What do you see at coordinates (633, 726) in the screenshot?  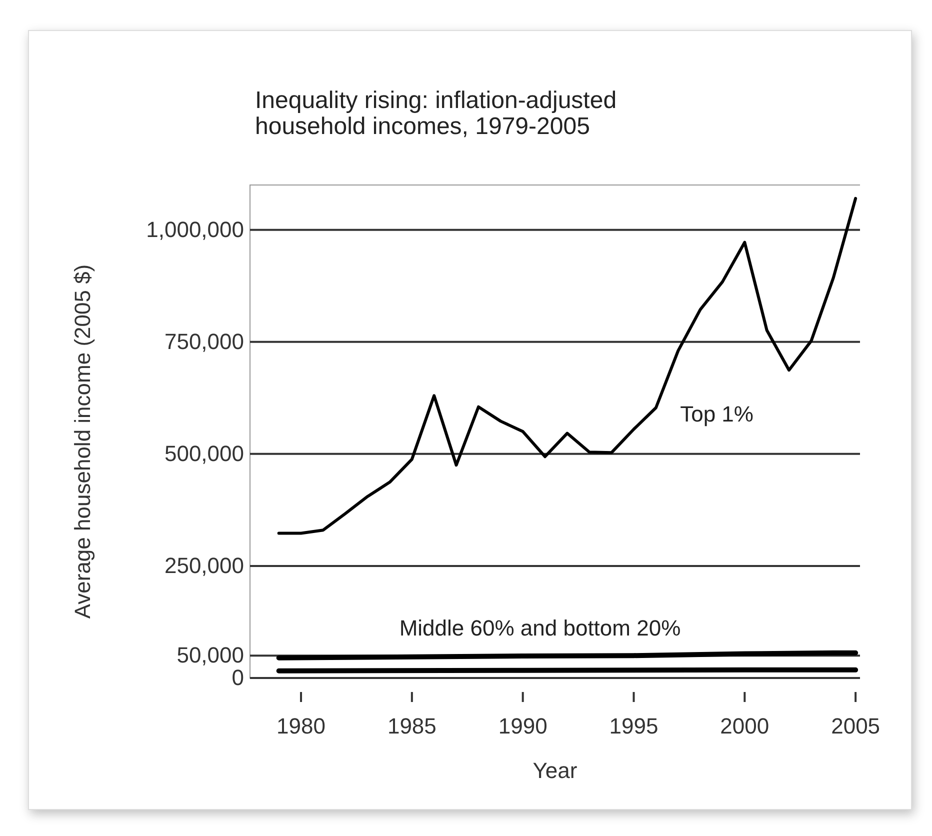 I see `x-tick-label: 1995` at bounding box center [633, 726].